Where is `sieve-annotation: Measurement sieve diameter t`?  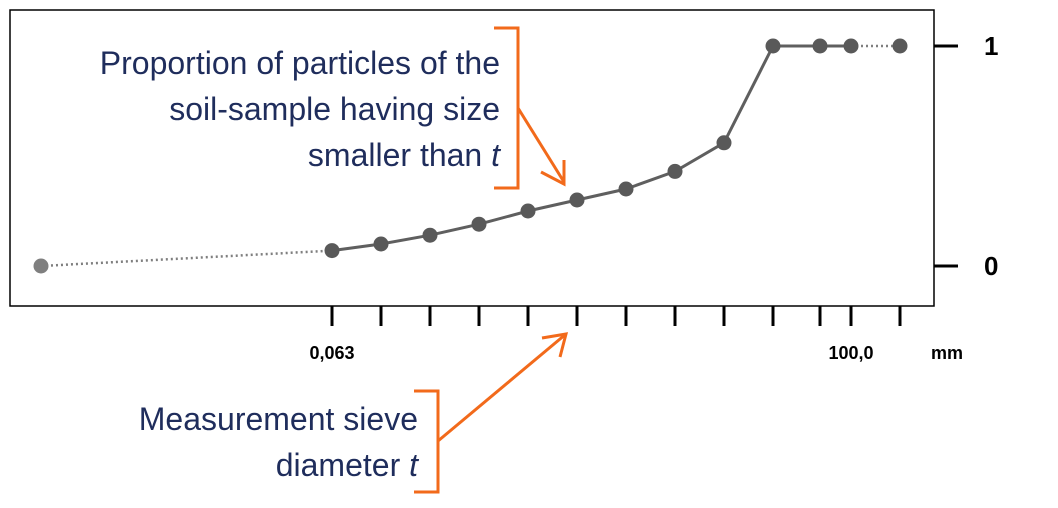 sieve-annotation: Measurement sieve diameter t is located at coordinates (219, 442).